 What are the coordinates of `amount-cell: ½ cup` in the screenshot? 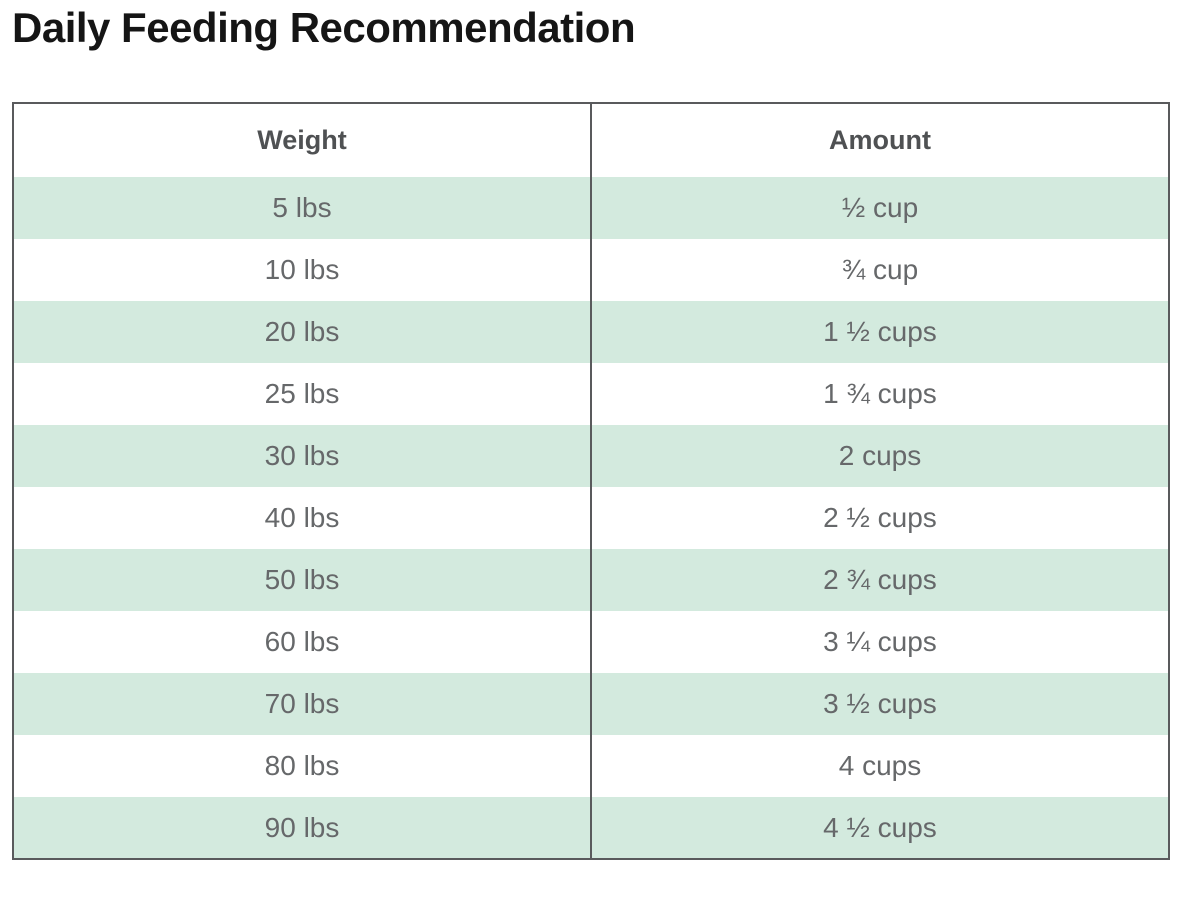 It's located at (880, 208).